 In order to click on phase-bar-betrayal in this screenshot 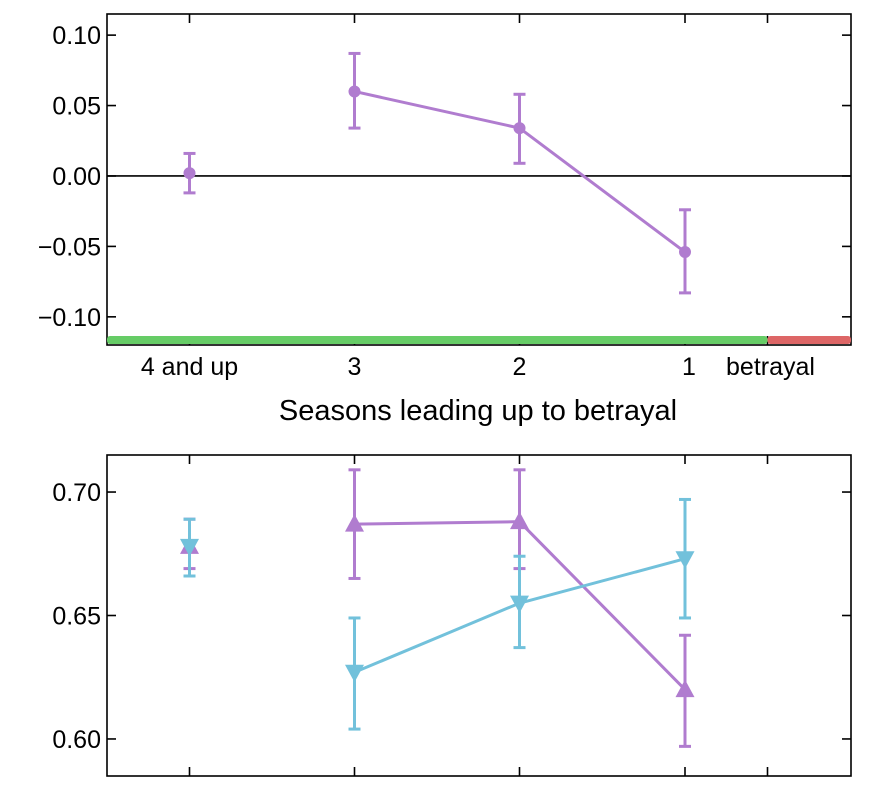, I will do `click(809, 340)`.